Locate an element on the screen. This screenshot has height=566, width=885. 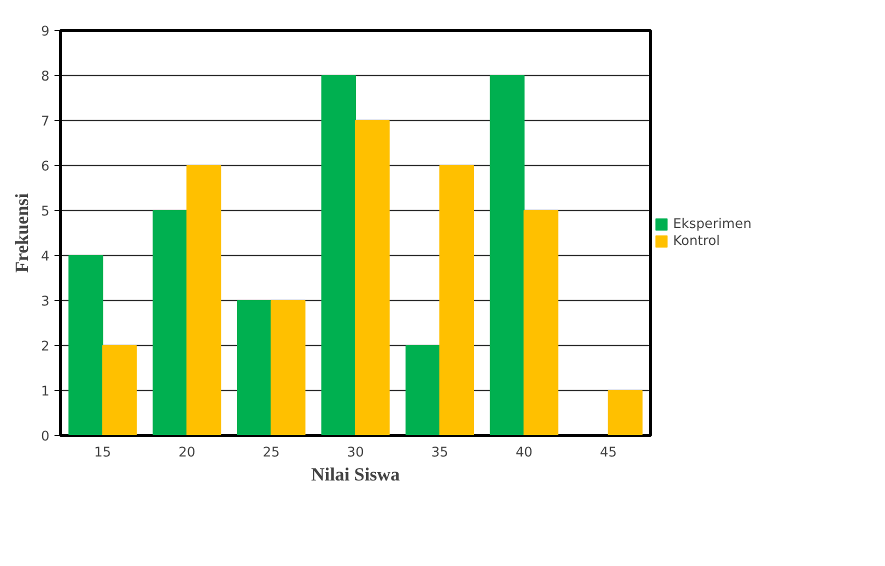
y-tick-label: 5 is located at coordinates (45, 212).